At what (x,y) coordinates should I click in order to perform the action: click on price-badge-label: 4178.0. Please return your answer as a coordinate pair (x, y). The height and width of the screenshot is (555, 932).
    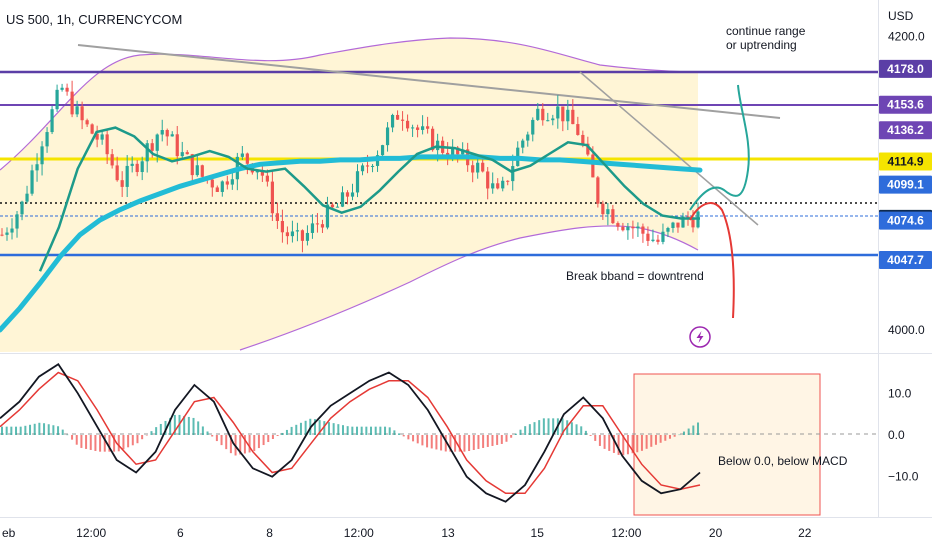
    Looking at the image, I should click on (905, 69).